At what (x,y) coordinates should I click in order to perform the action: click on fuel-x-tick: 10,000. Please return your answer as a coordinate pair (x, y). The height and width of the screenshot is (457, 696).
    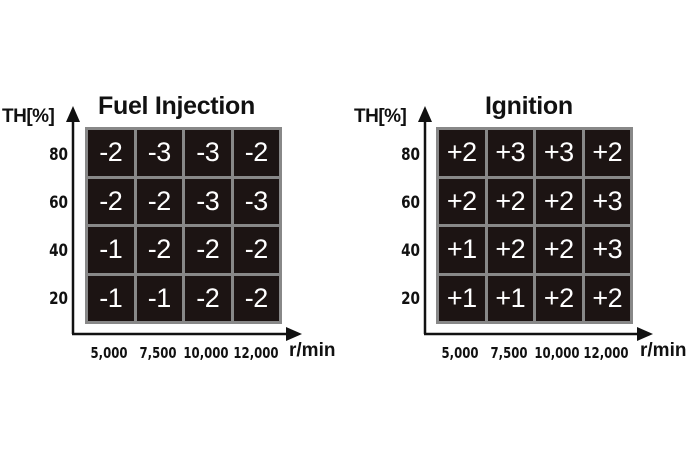
    Looking at the image, I should click on (206, 353).